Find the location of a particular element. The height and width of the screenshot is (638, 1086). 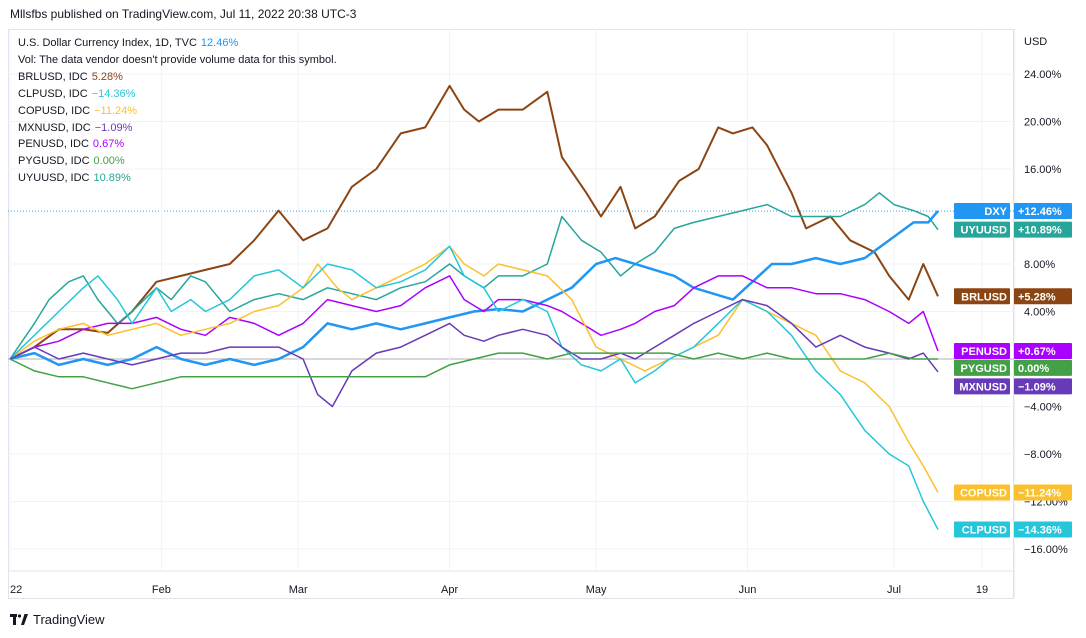

footer: TradingView is located at coordinates (57, 619).